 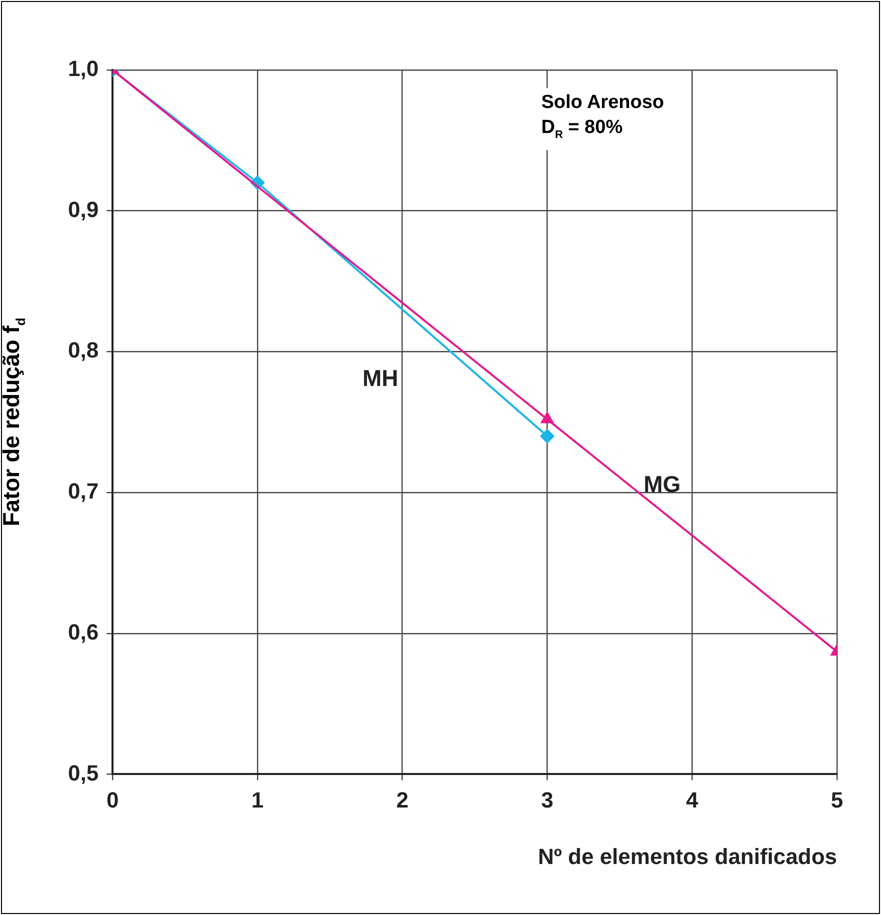 I want to click on y-tick-label: 0,5, so click(x=83, y=773).